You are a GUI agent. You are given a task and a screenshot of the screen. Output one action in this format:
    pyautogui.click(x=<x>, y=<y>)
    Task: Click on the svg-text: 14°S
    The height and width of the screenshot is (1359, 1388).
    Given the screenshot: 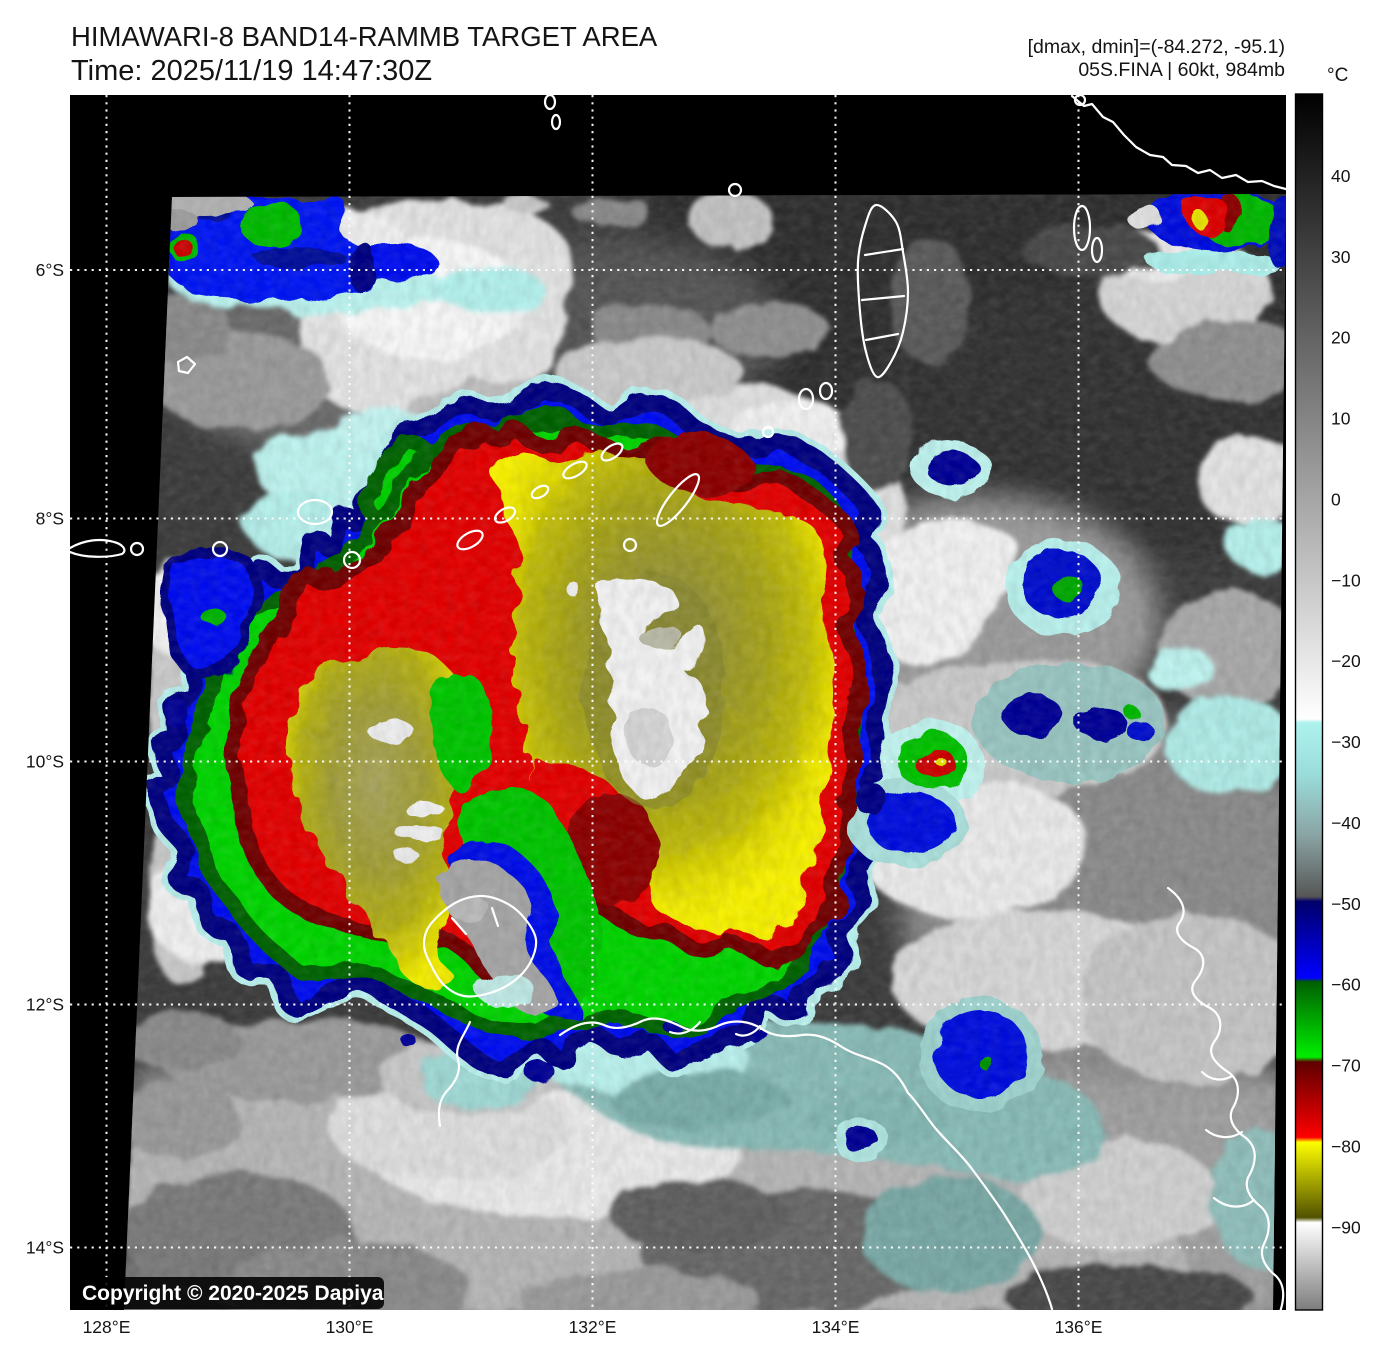 What is the action you would take?
    pyautogui.click(x=45, y=1248)
    